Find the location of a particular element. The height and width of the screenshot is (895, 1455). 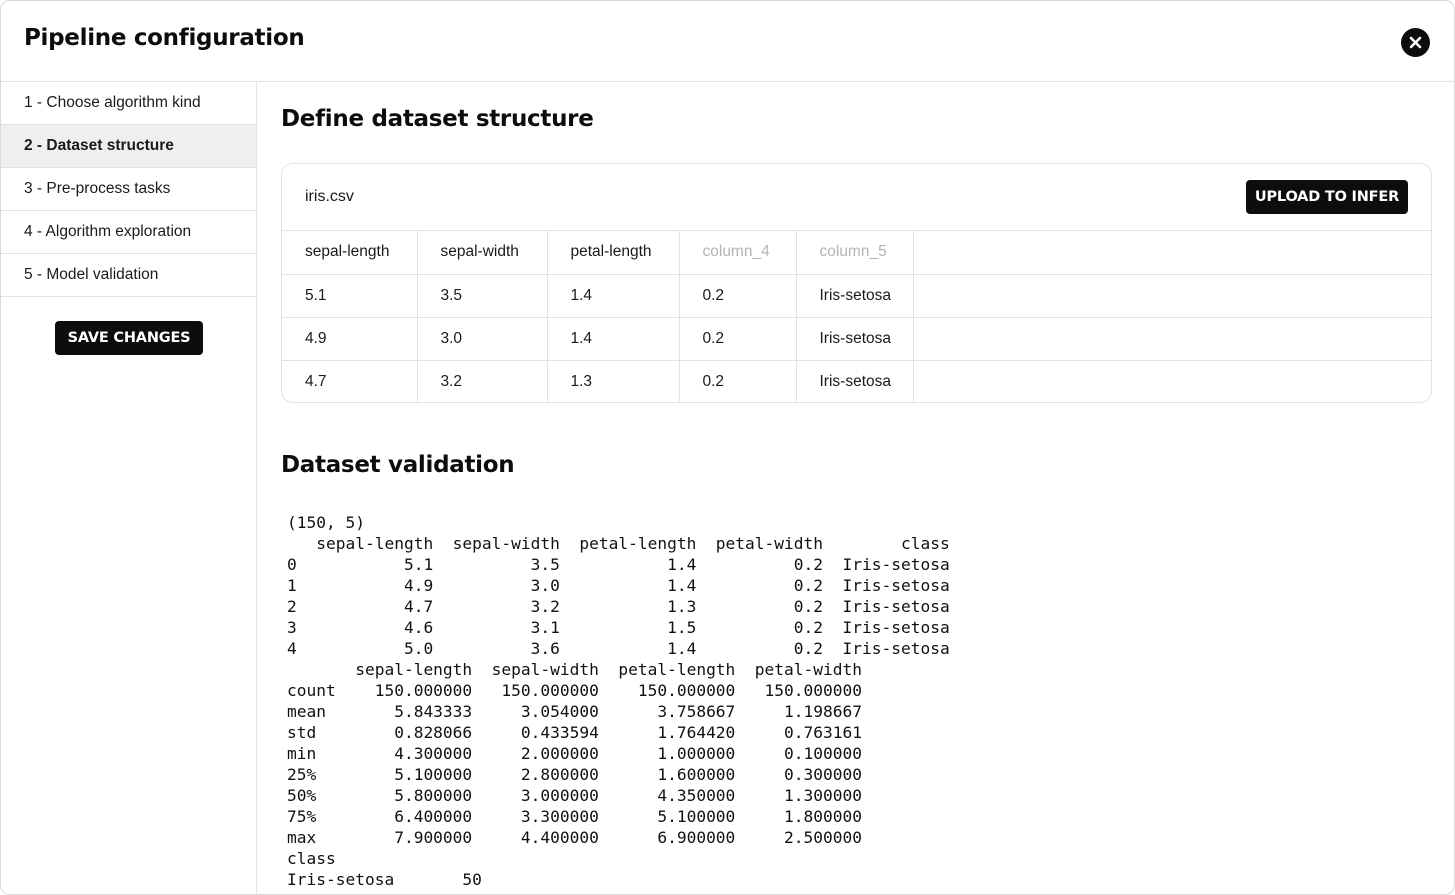

output-line: 25% 5.100000 2.800000 1.600000 0.300000 is located at coordinates (574, 774).